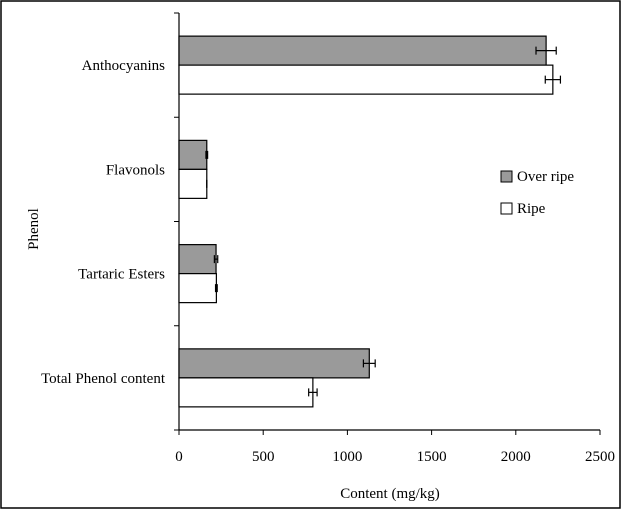 The image size is (621, 509). I want to click on category-label: Total Phenol content, so click(103, 379).